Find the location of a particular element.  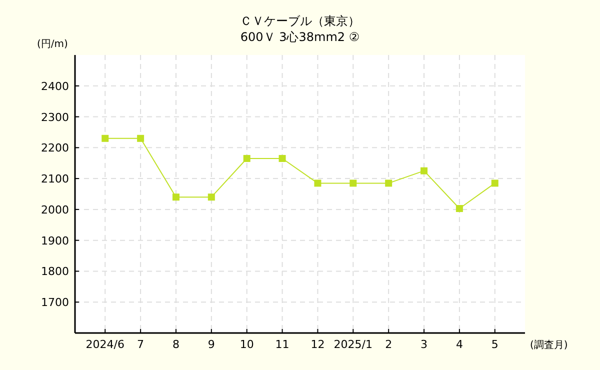

x-tick-label: 10 is located at coordinates (247, 344).